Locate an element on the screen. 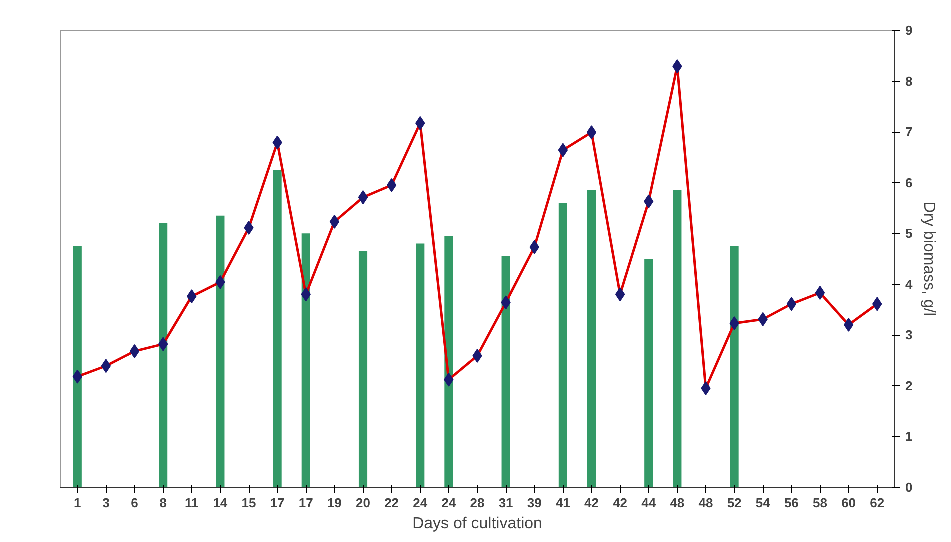 This screenshot has height=542, width=951. x-tick-label: 11 is located at coordinates (192, 503).